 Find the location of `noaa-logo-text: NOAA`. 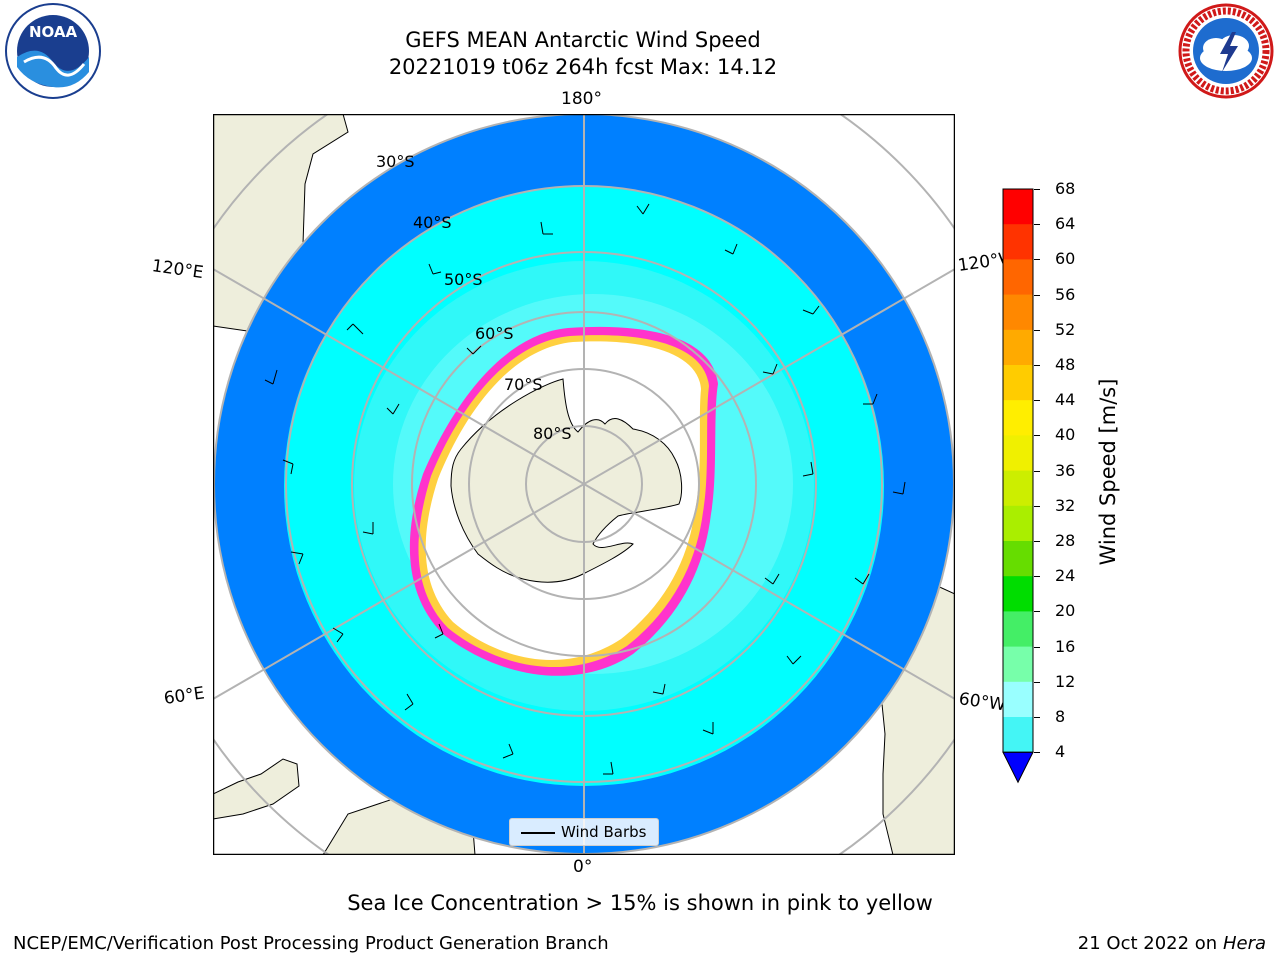

noaa-logo-text: NOAA is located at coordinates (53, 32).